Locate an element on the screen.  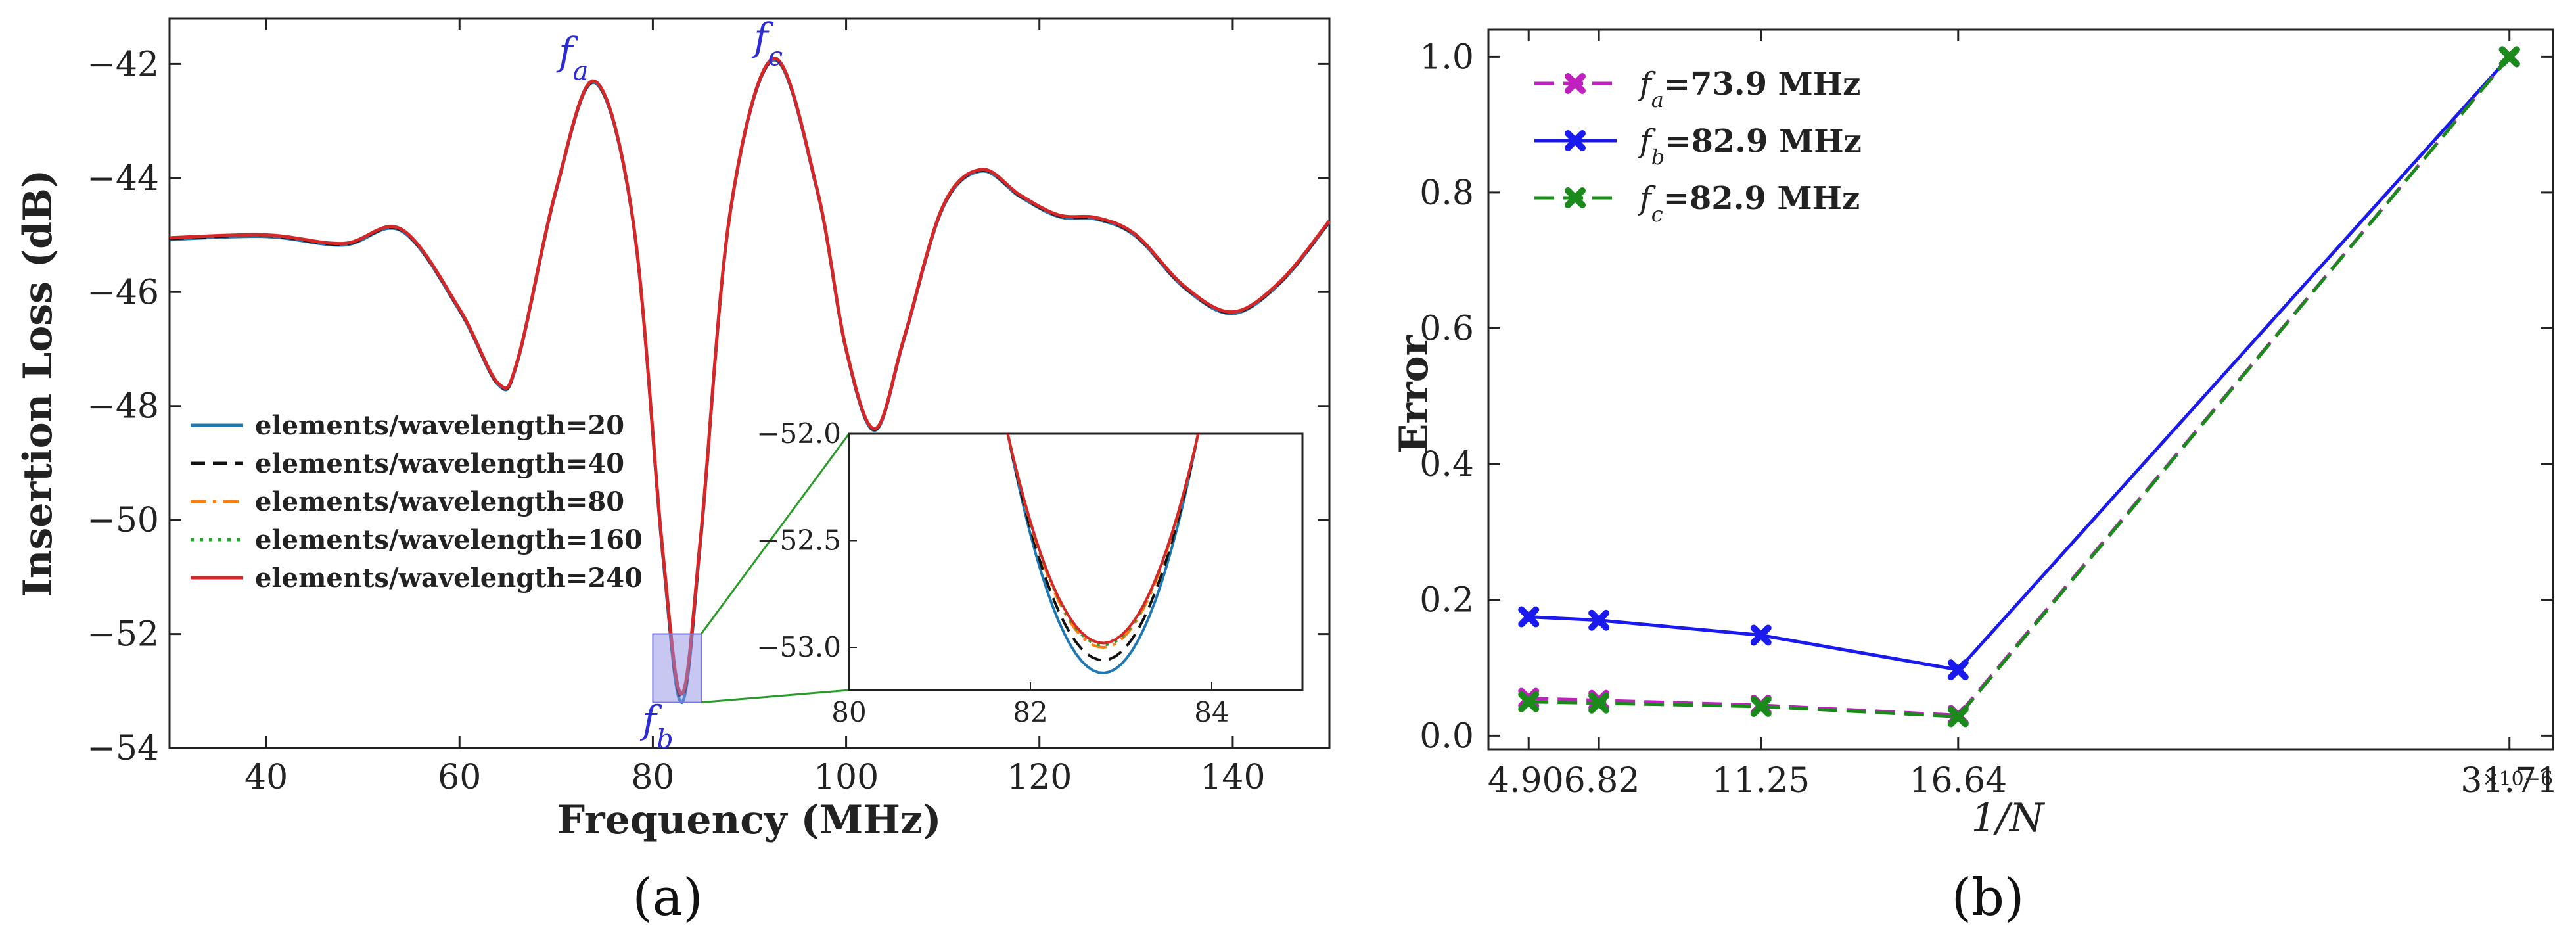
panel-b-legend-label-a: fa=73.9 MHz is located at coordinates (1749, 89).